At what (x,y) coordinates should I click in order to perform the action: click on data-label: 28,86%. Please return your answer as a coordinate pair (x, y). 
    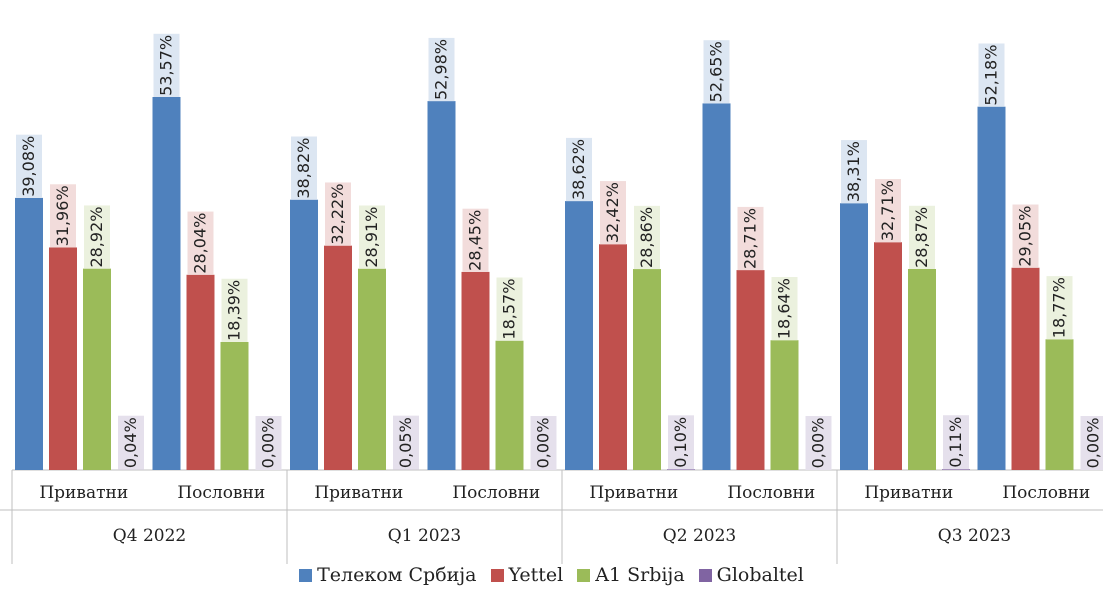
    Looking at the image, I should click on (646, 237).